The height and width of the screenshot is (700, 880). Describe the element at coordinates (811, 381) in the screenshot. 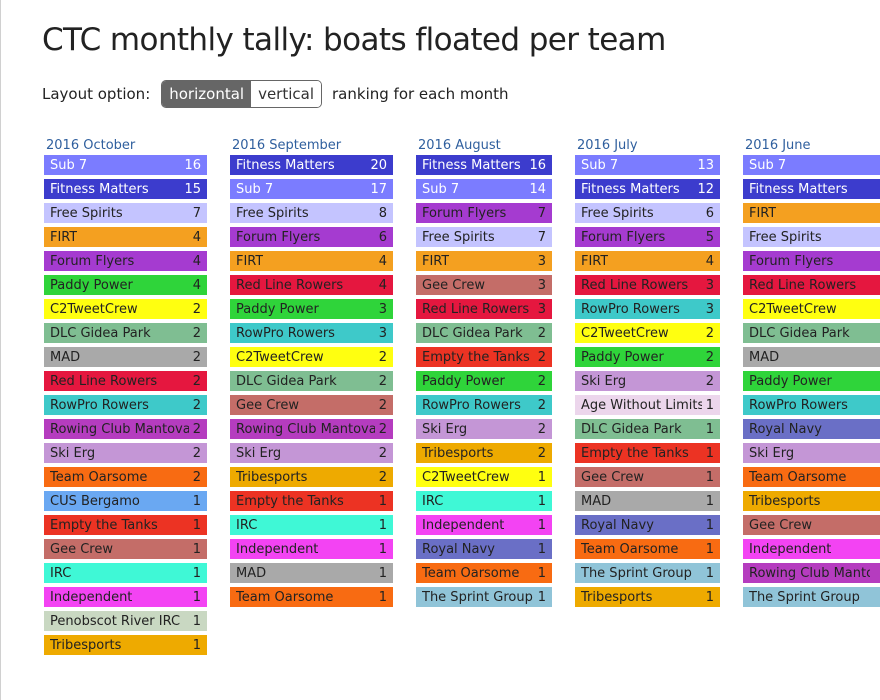

I see `team-row: Paddy Power` at that location.